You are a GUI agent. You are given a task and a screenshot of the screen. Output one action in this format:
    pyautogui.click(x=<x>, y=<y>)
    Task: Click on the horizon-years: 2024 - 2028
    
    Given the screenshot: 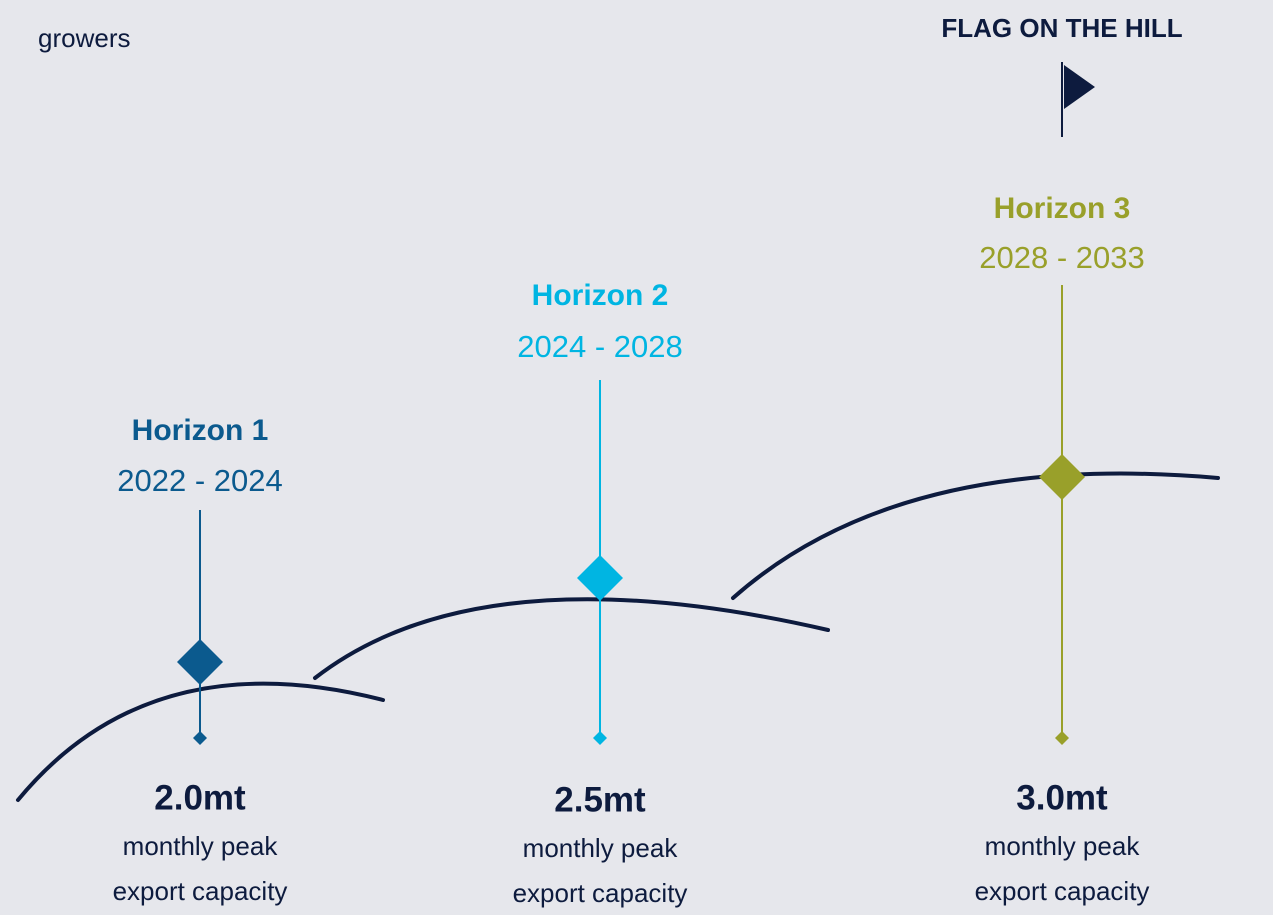 What is the action you would take?
    pyautogui.click(x=599, y=346)
    